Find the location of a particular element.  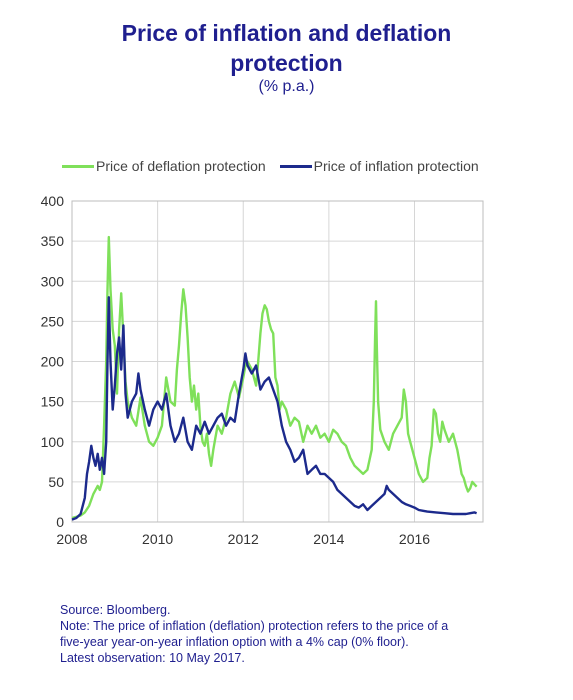

legend-item-deflation: Price of deflation protection is located at coordinates (164, 166).